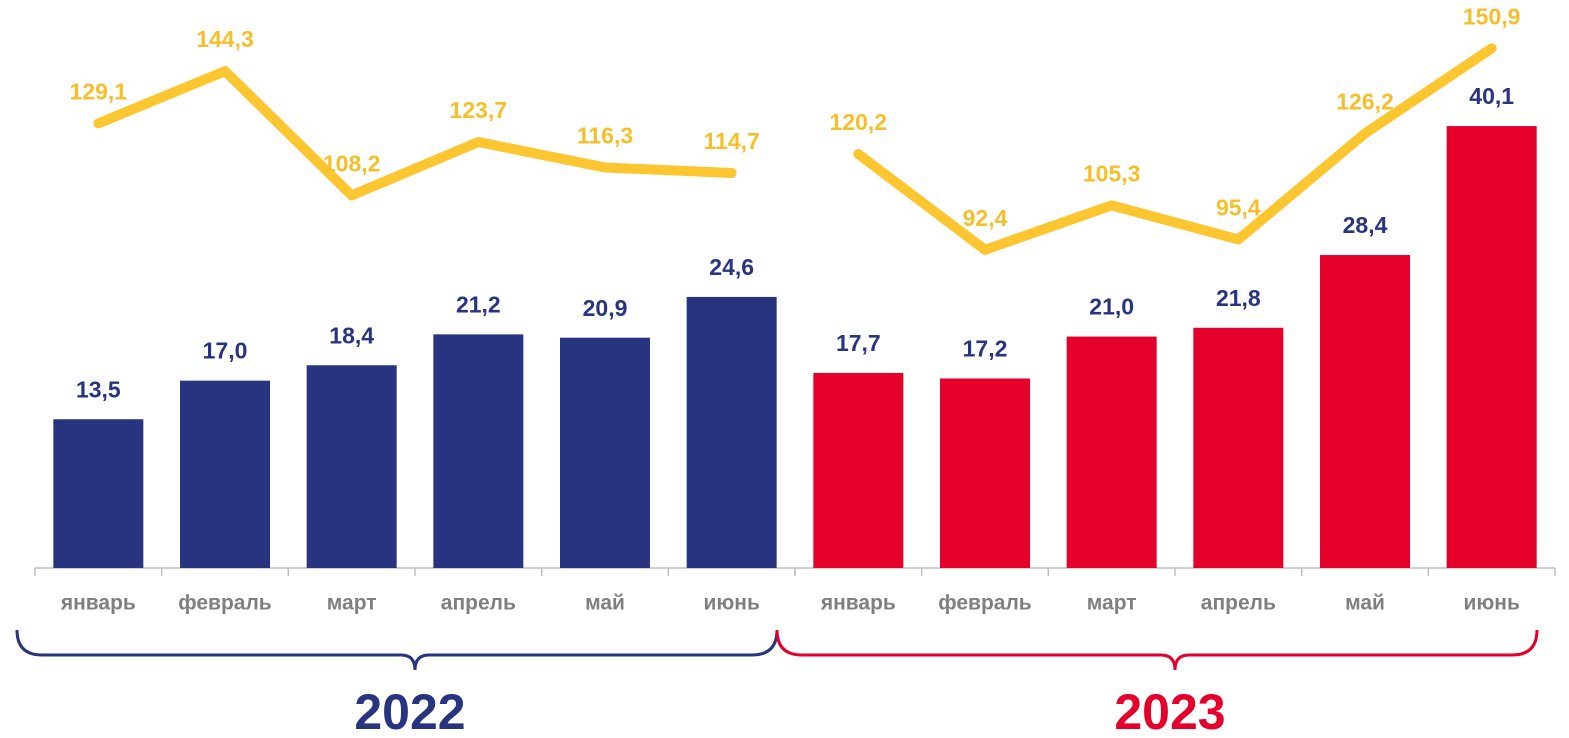 The image size is (1569, 738). I want to click on line-value-label: 129,1, so click(99, 91).